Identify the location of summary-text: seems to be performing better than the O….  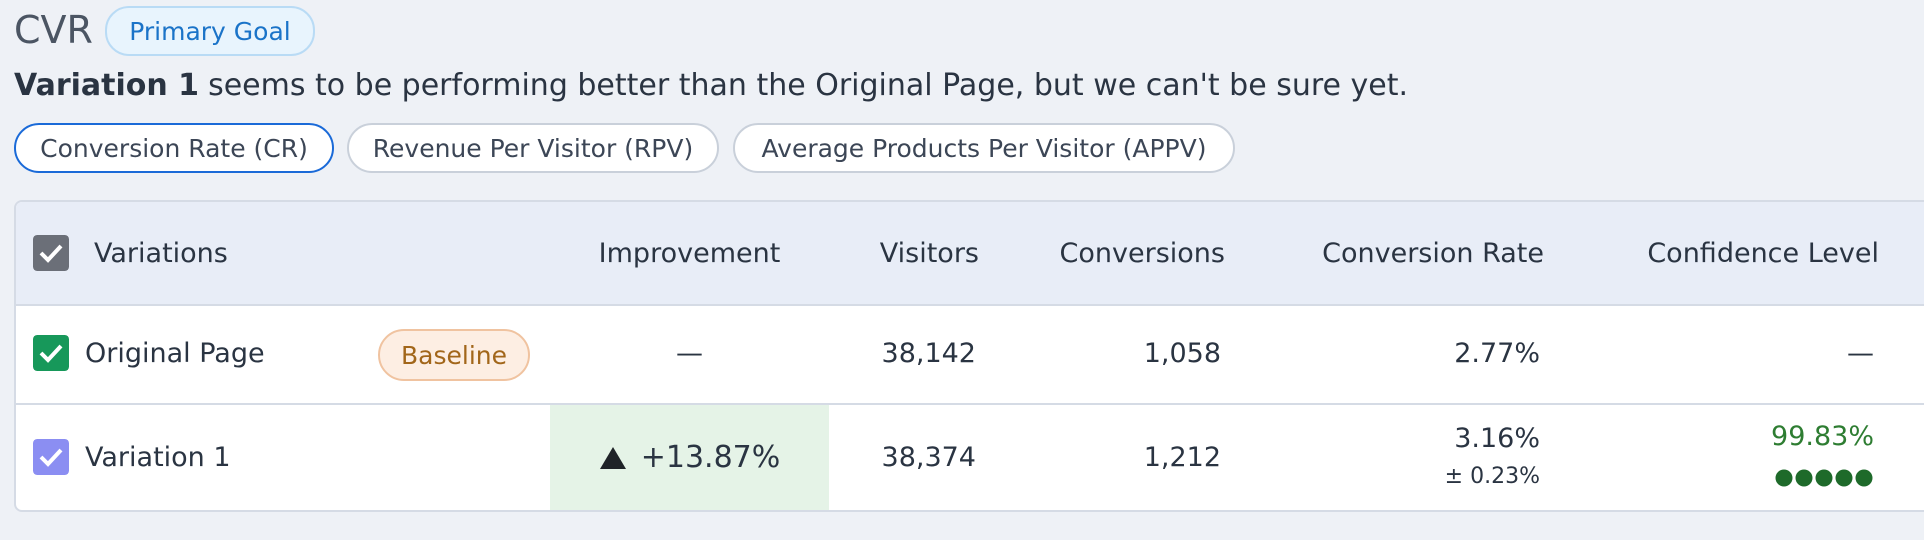
(808, 85).